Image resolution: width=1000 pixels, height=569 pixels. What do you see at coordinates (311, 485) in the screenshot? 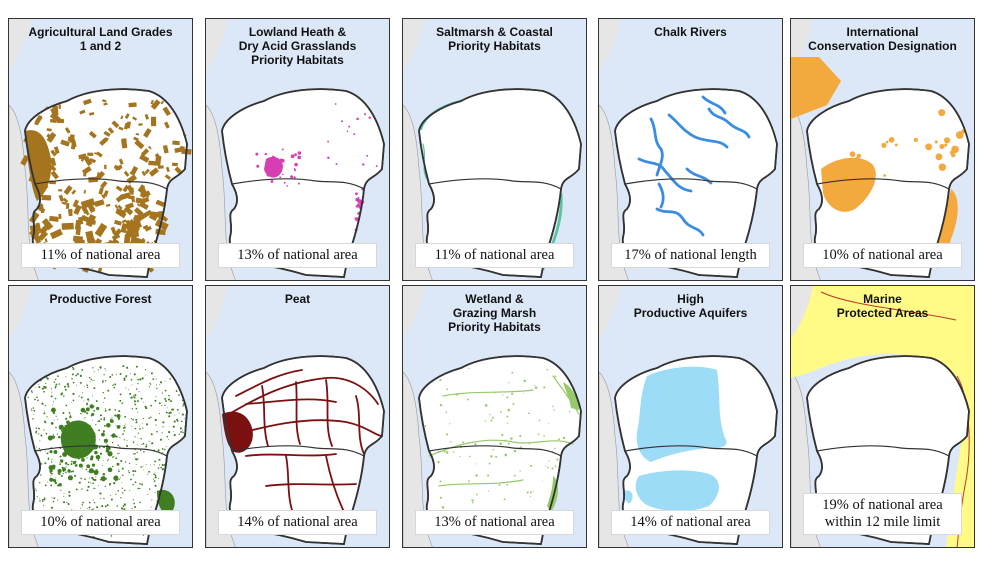
I see `peat-line` at bounding box center [311, 485].